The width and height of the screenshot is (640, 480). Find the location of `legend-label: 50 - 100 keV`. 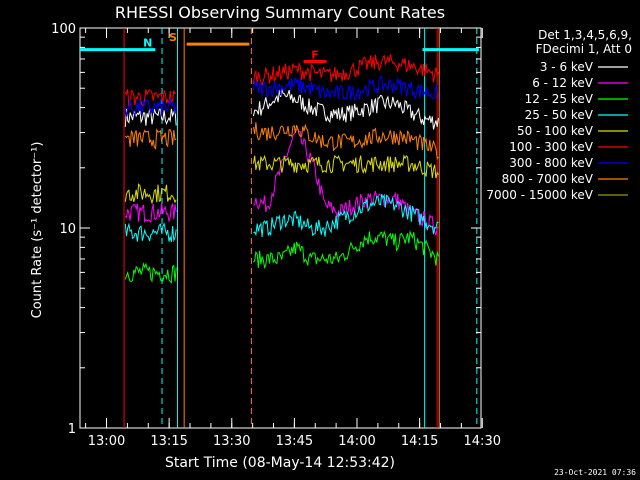

legend-label: 50 - 100 keV is located at coordinates (555, 131).